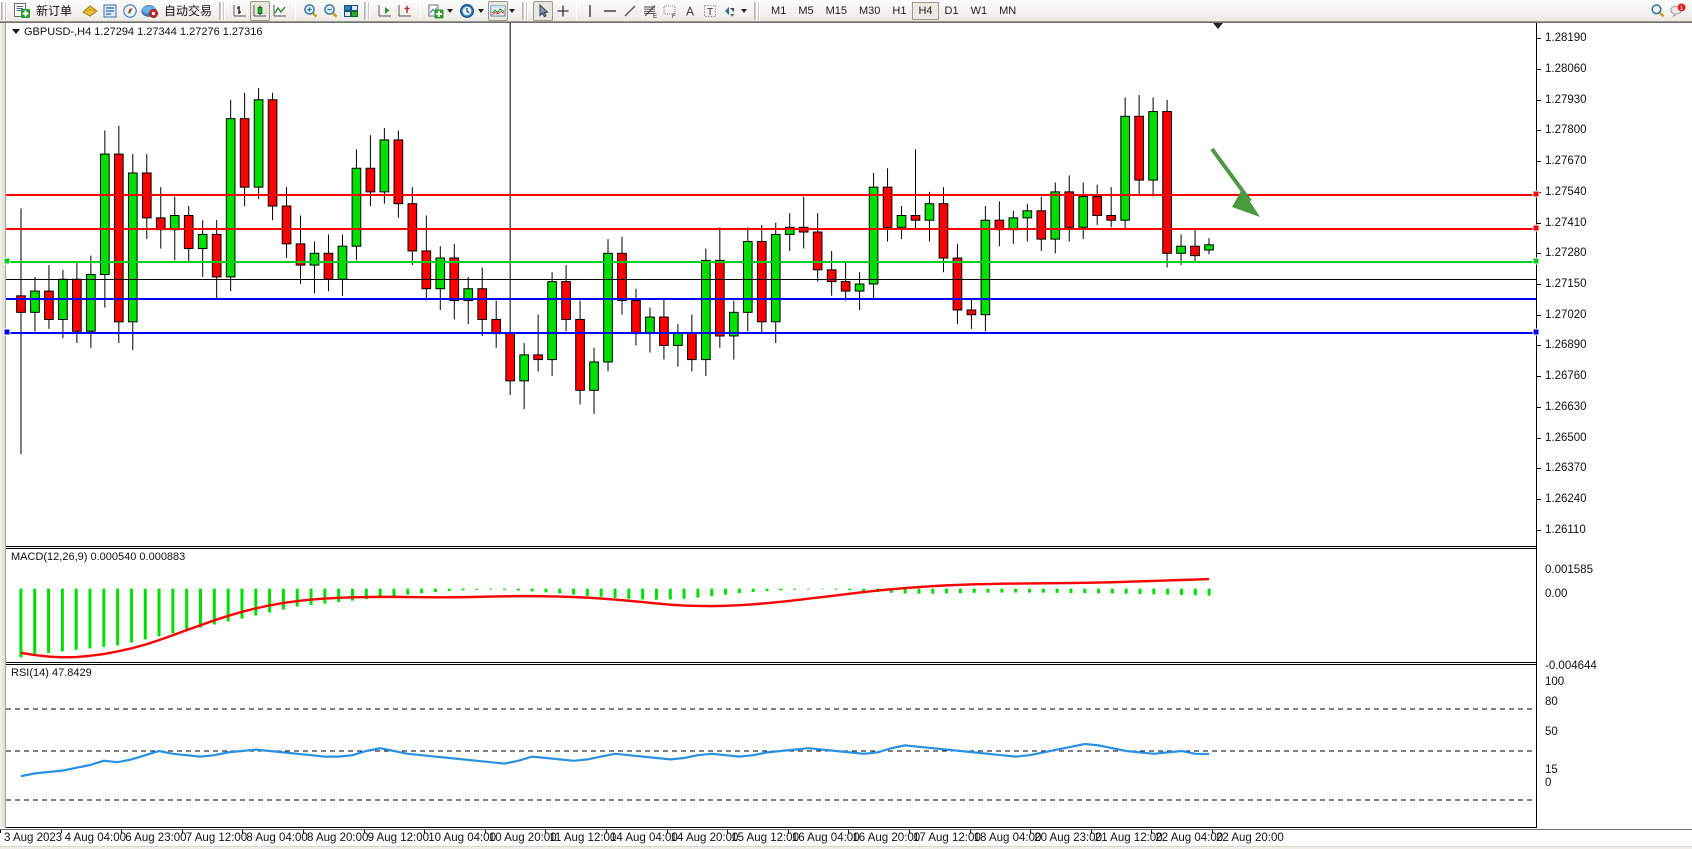 The image size is (1692, 849). I want to click on indicators-dropdown-arrow-icon, so click(450, 10).